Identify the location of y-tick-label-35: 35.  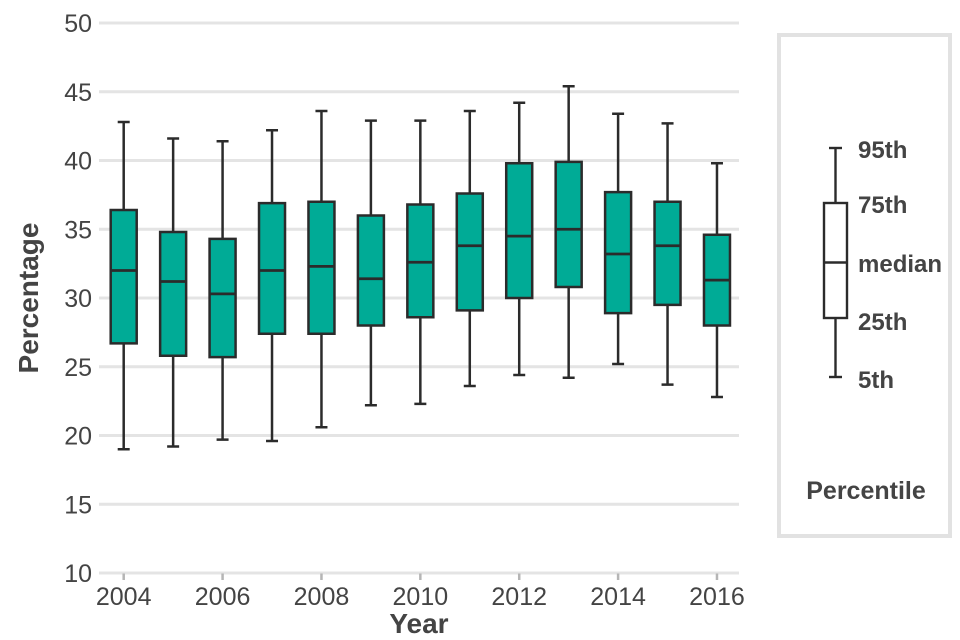
(78, 230).